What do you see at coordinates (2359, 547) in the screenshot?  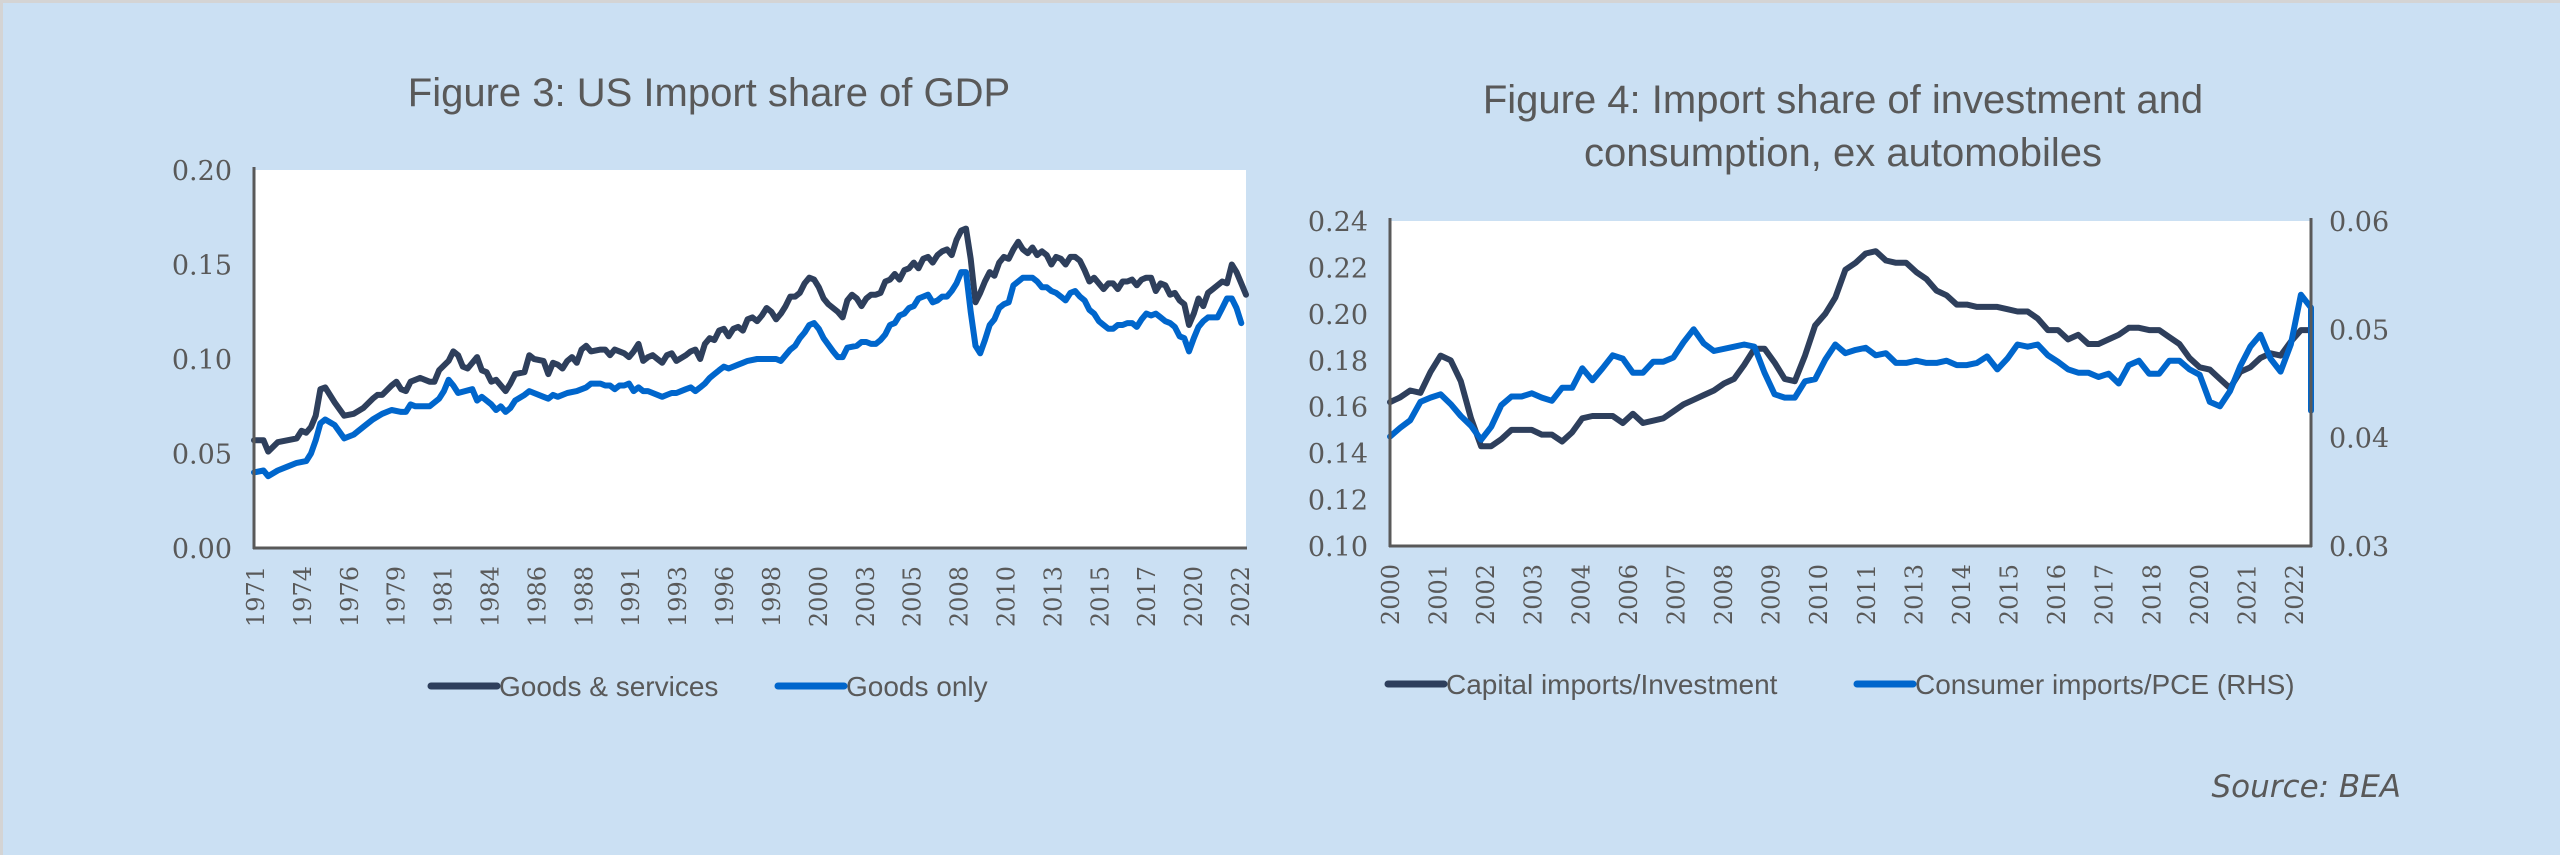 I see `y2-tick-label: 0.03` at bounding box center [2359, 547].